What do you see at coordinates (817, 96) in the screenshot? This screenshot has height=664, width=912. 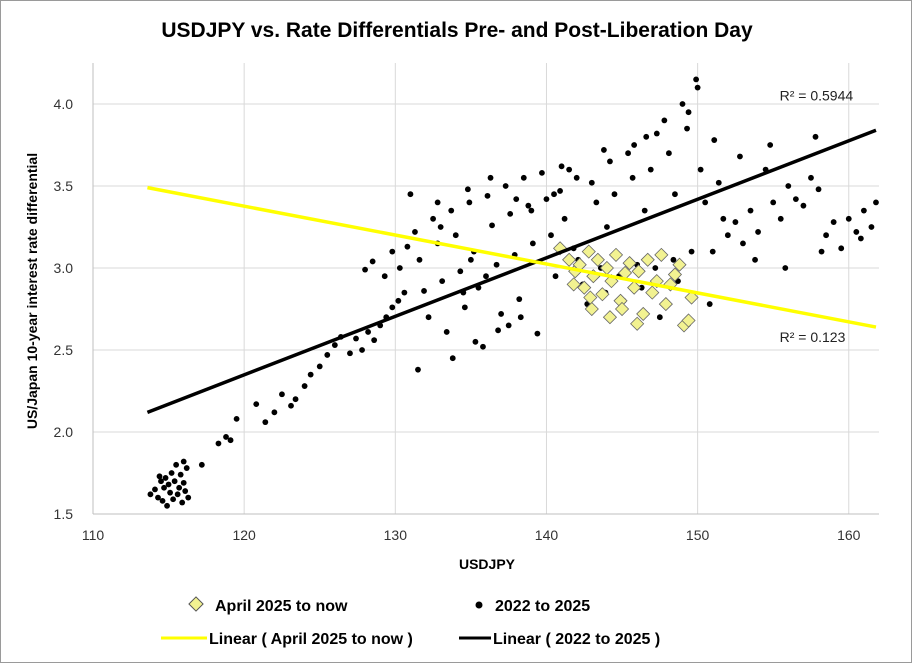 I see `r-squared-2022: R² = 0.5944` at bounding box center [817, 96].